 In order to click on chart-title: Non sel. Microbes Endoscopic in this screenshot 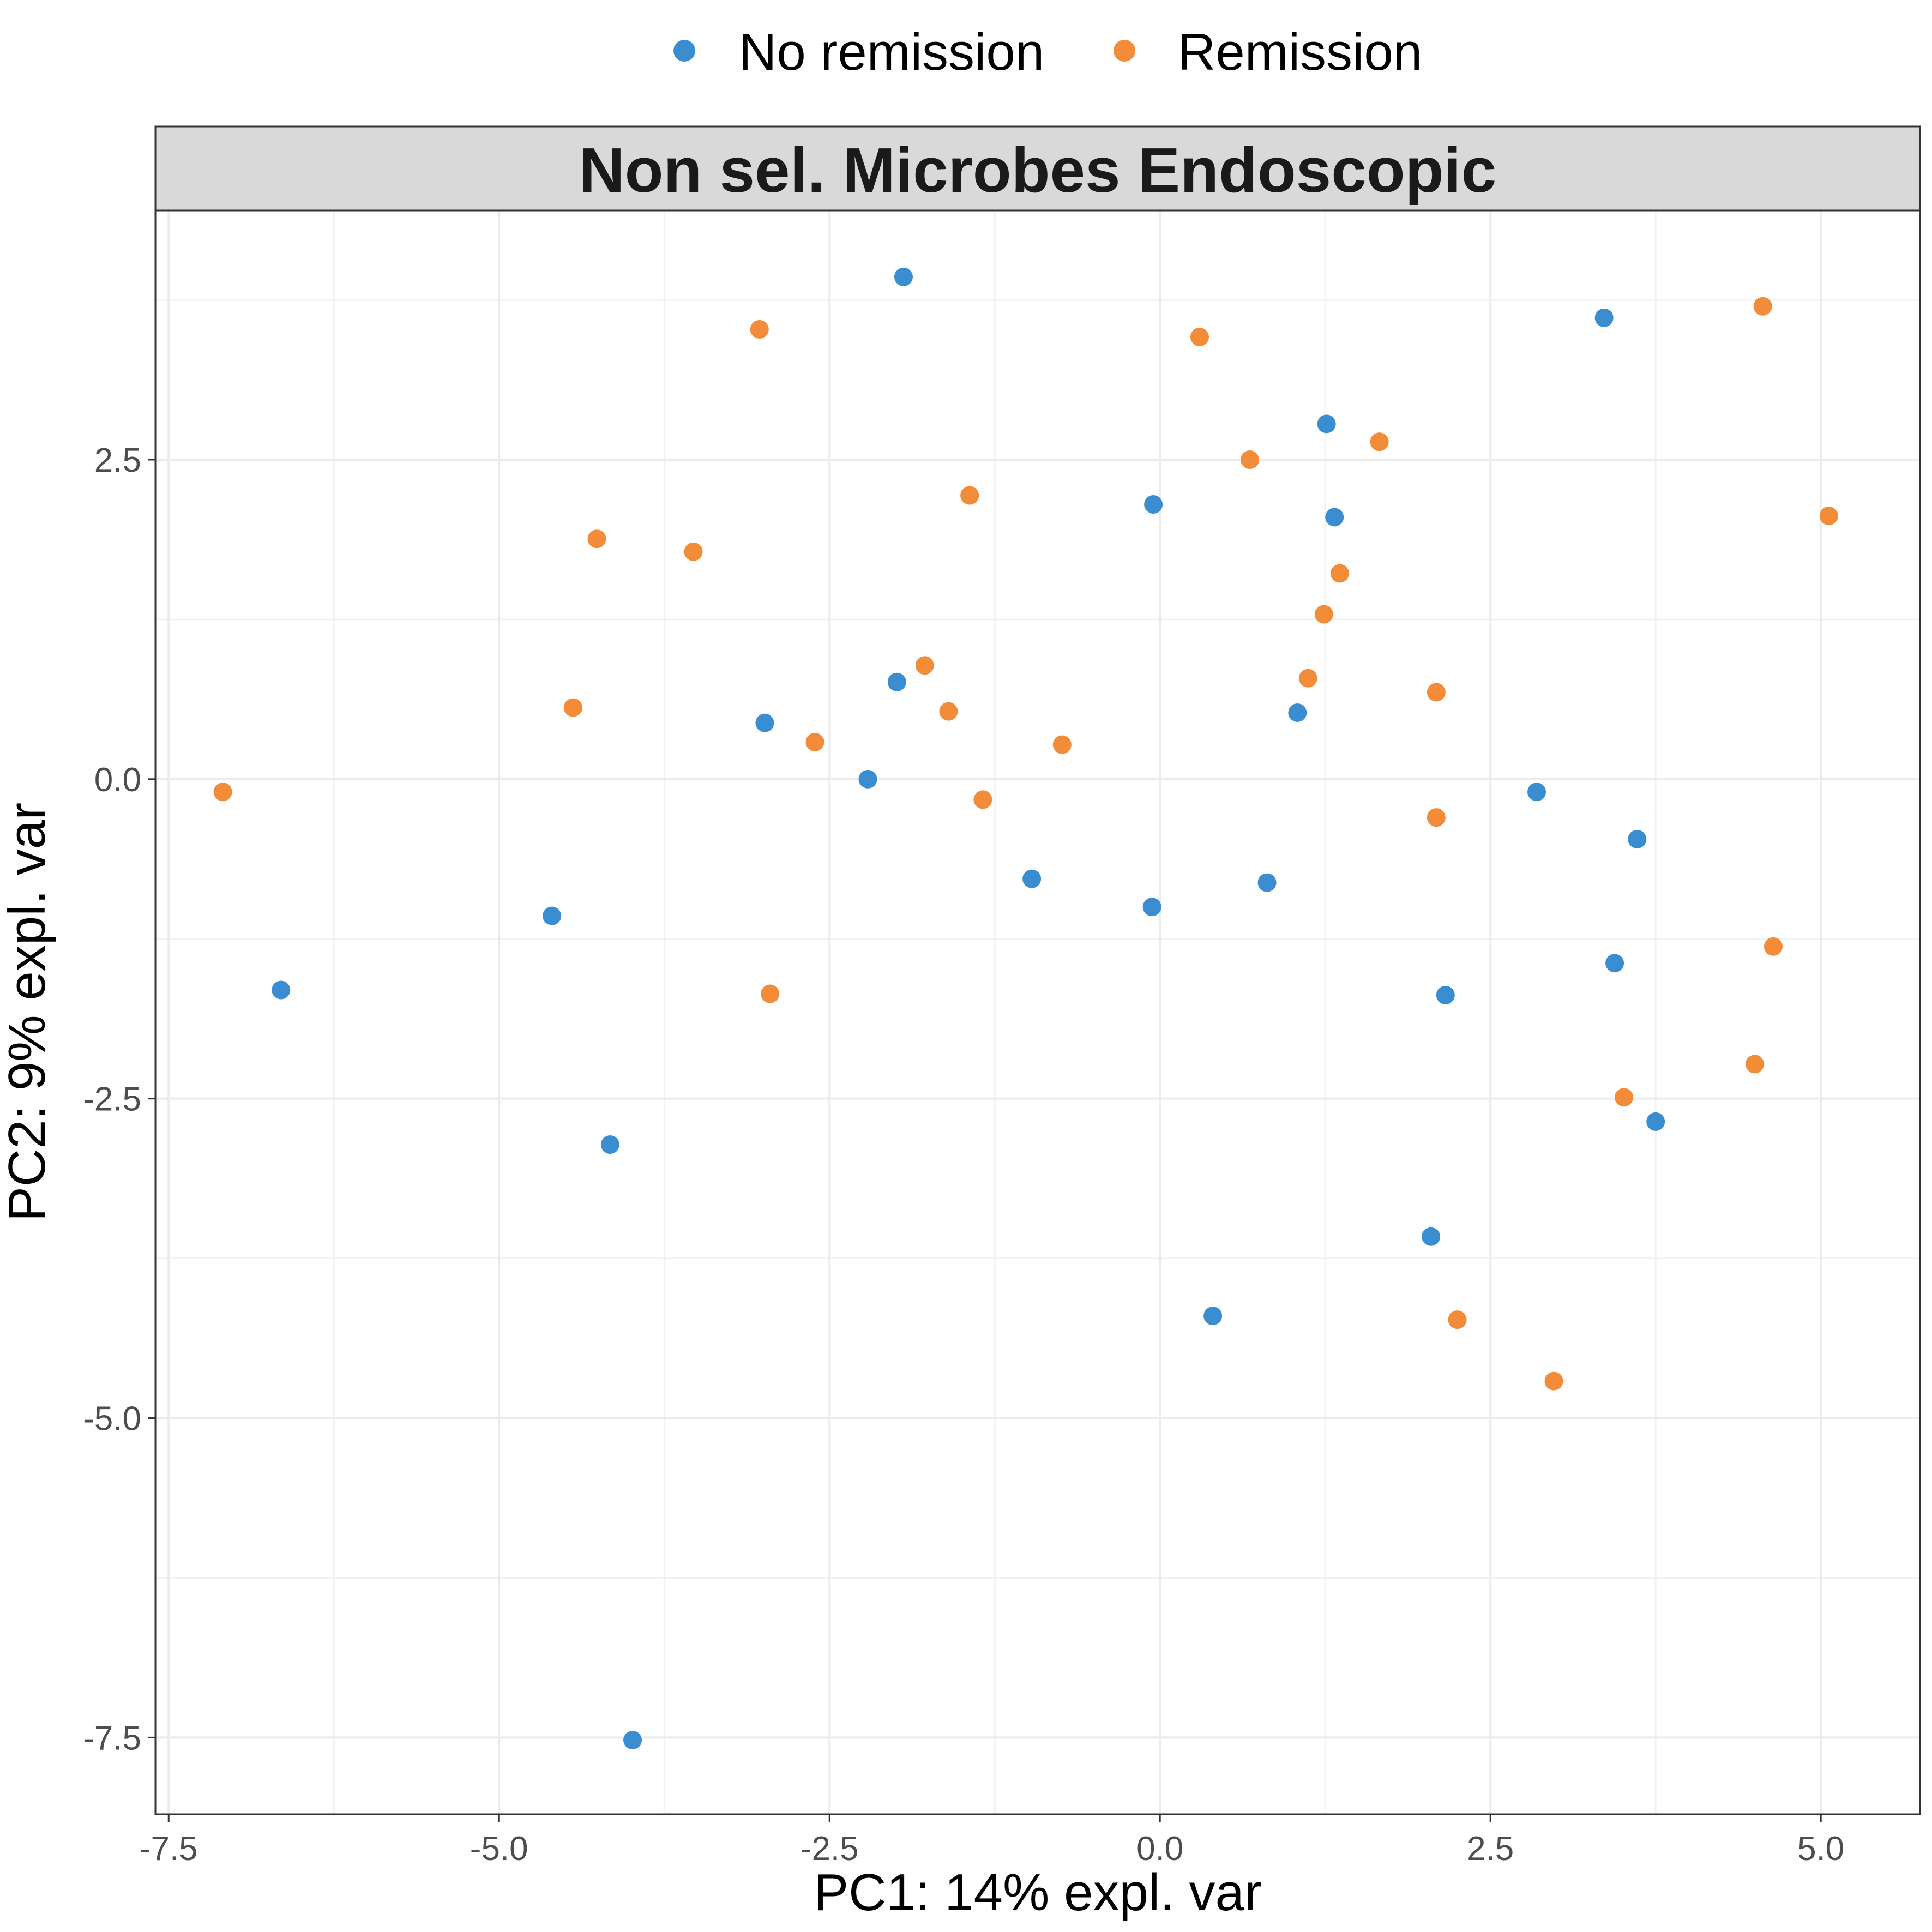, I will do `click(1037, 170)`.